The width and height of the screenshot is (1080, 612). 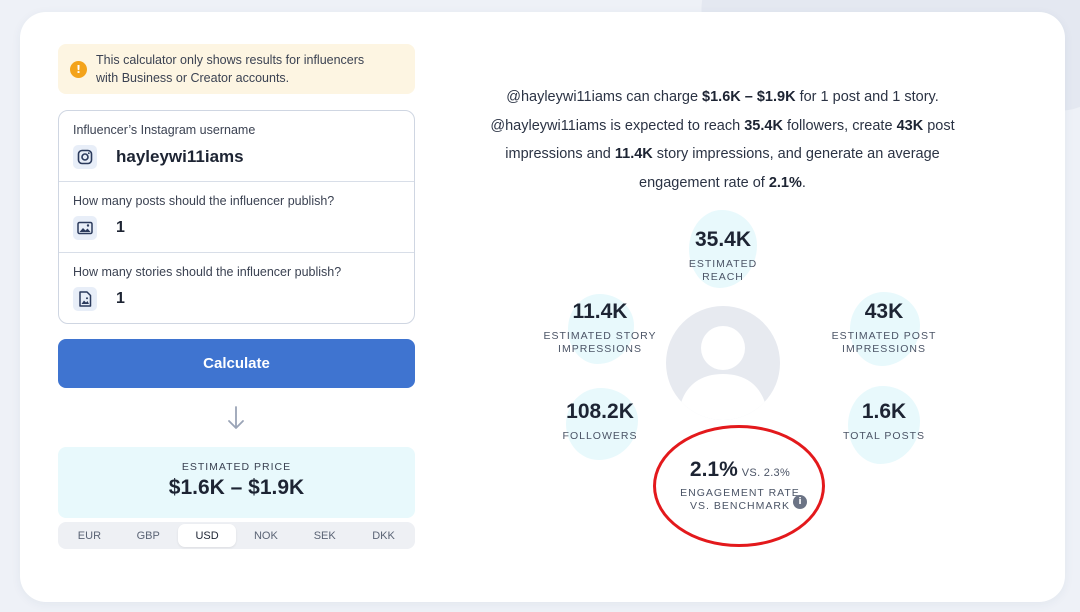 I want to click on summary-impressions-value: 43K, so click(x=910, y=125).